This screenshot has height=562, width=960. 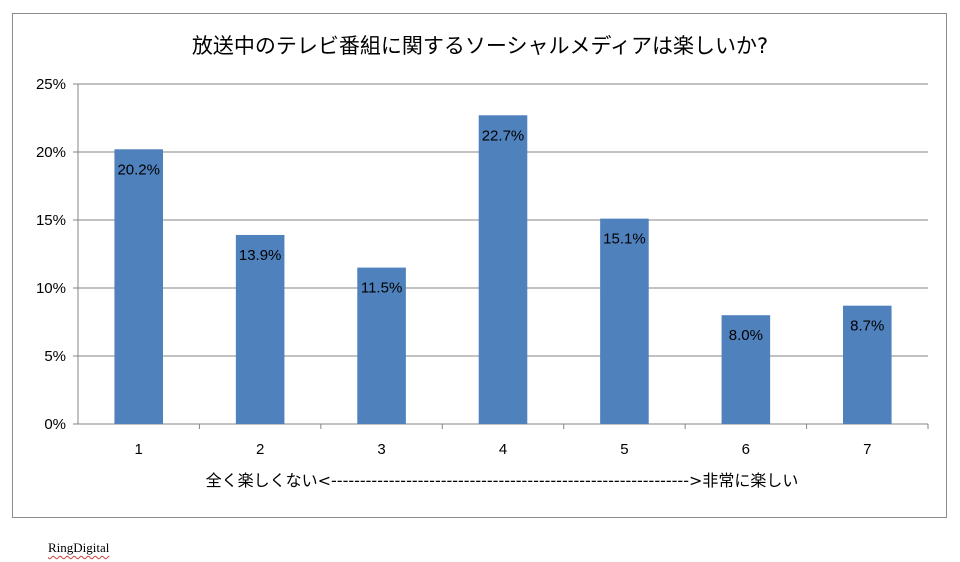 What do you see at coordinates (260, 255) in the screenshot?
I see `data-label: 13.9%` at bounding box center [260, 255].